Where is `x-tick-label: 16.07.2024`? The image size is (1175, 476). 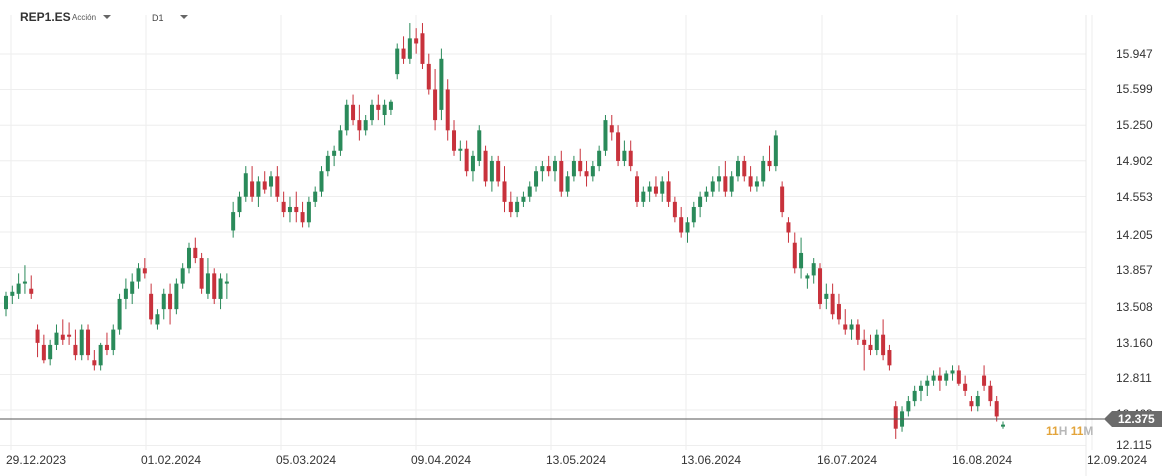
x-tick-label: 16.07.2024 is located at coordinates (847, 460).